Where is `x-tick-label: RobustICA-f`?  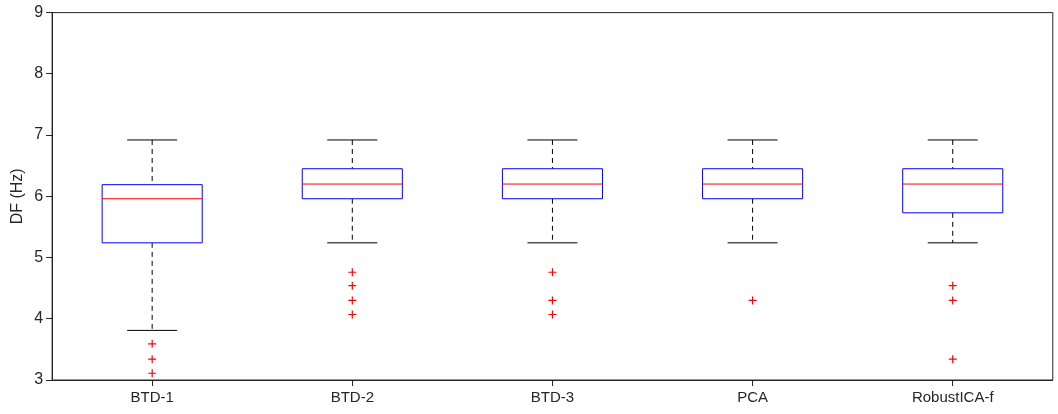
x-tick-label: RobustICA-f is located at coordinates (953, 397).